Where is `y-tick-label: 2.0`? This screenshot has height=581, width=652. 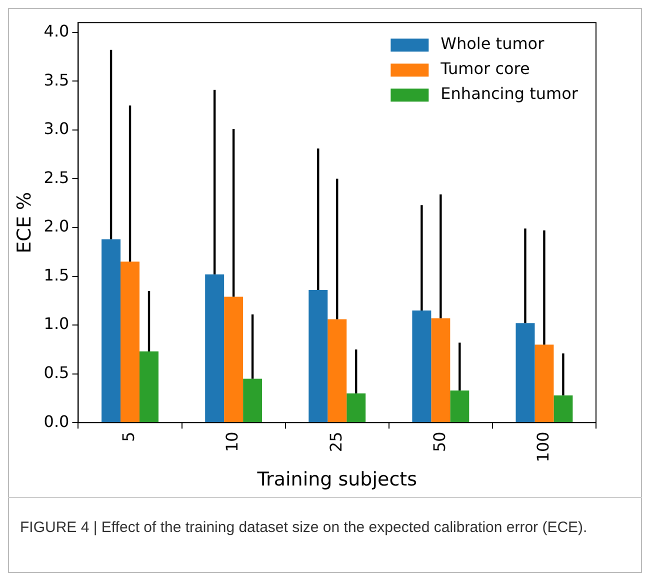
y-tick-label: 2.0 is located at coordinates (57, 226).